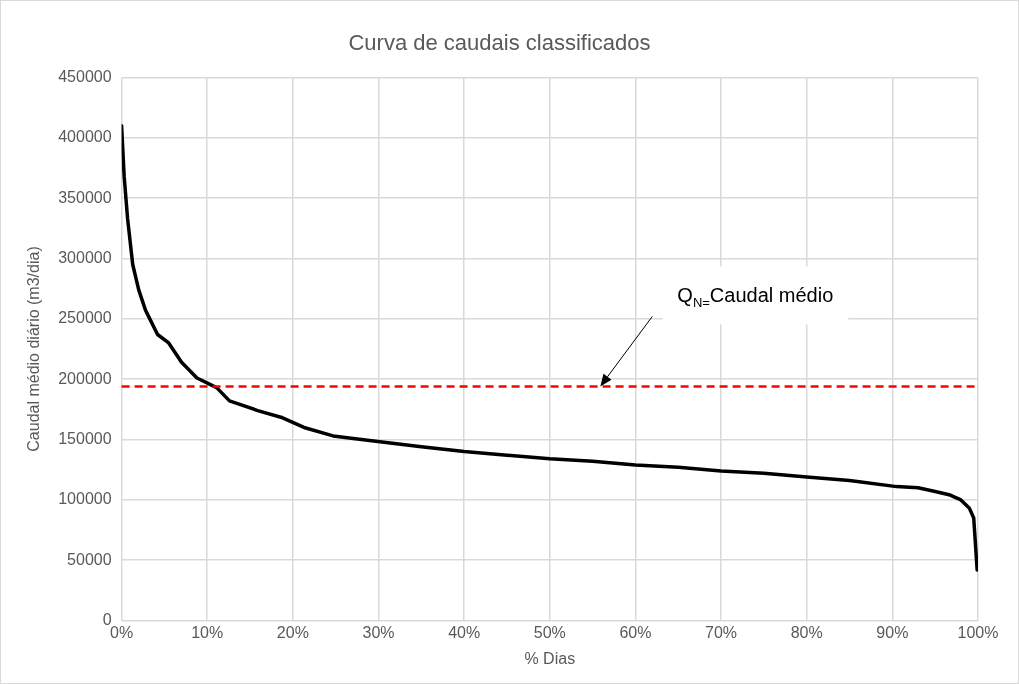 This screenshot has height=684, width=1019. I want to click on y-tick-label: 450000, so click(85, 76).